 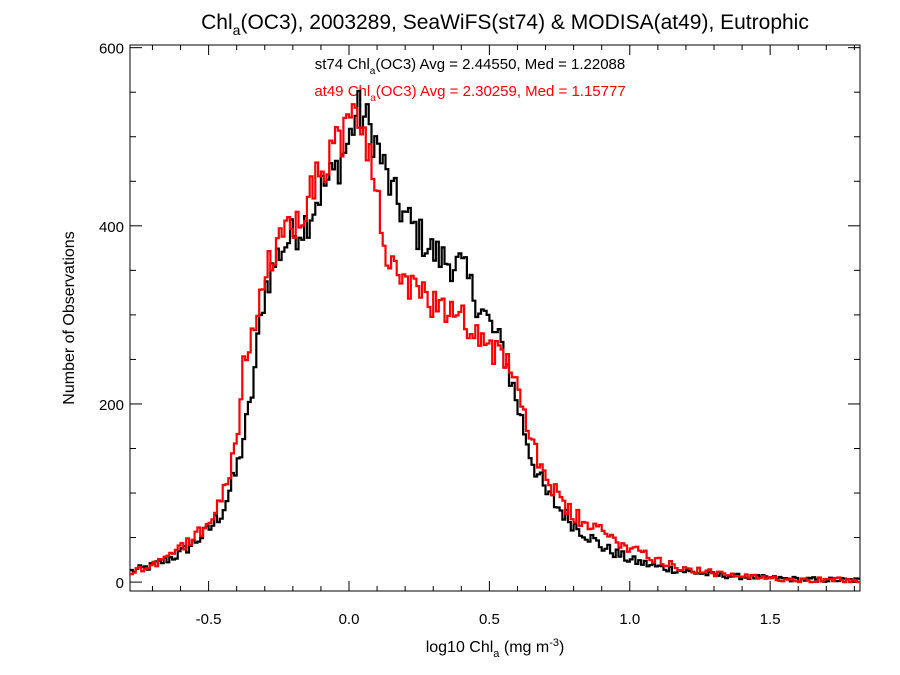 What do you see at coordinates (217, 22) in the screenshot?
I see `chart-title-prefix: Chl` at bounding box center [217, 22].